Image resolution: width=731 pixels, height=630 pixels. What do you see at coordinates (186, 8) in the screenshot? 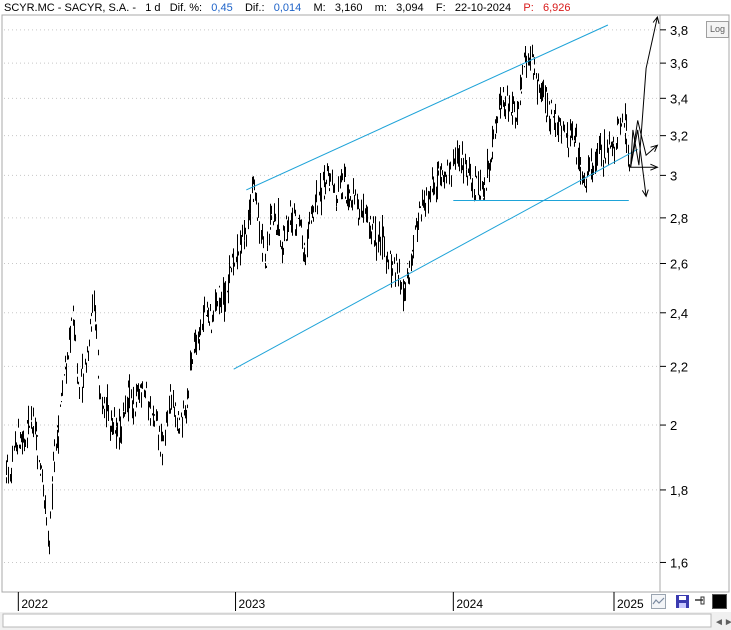
I see `dif-pct-label: Dif. %:` at bounding box center [186, 8].